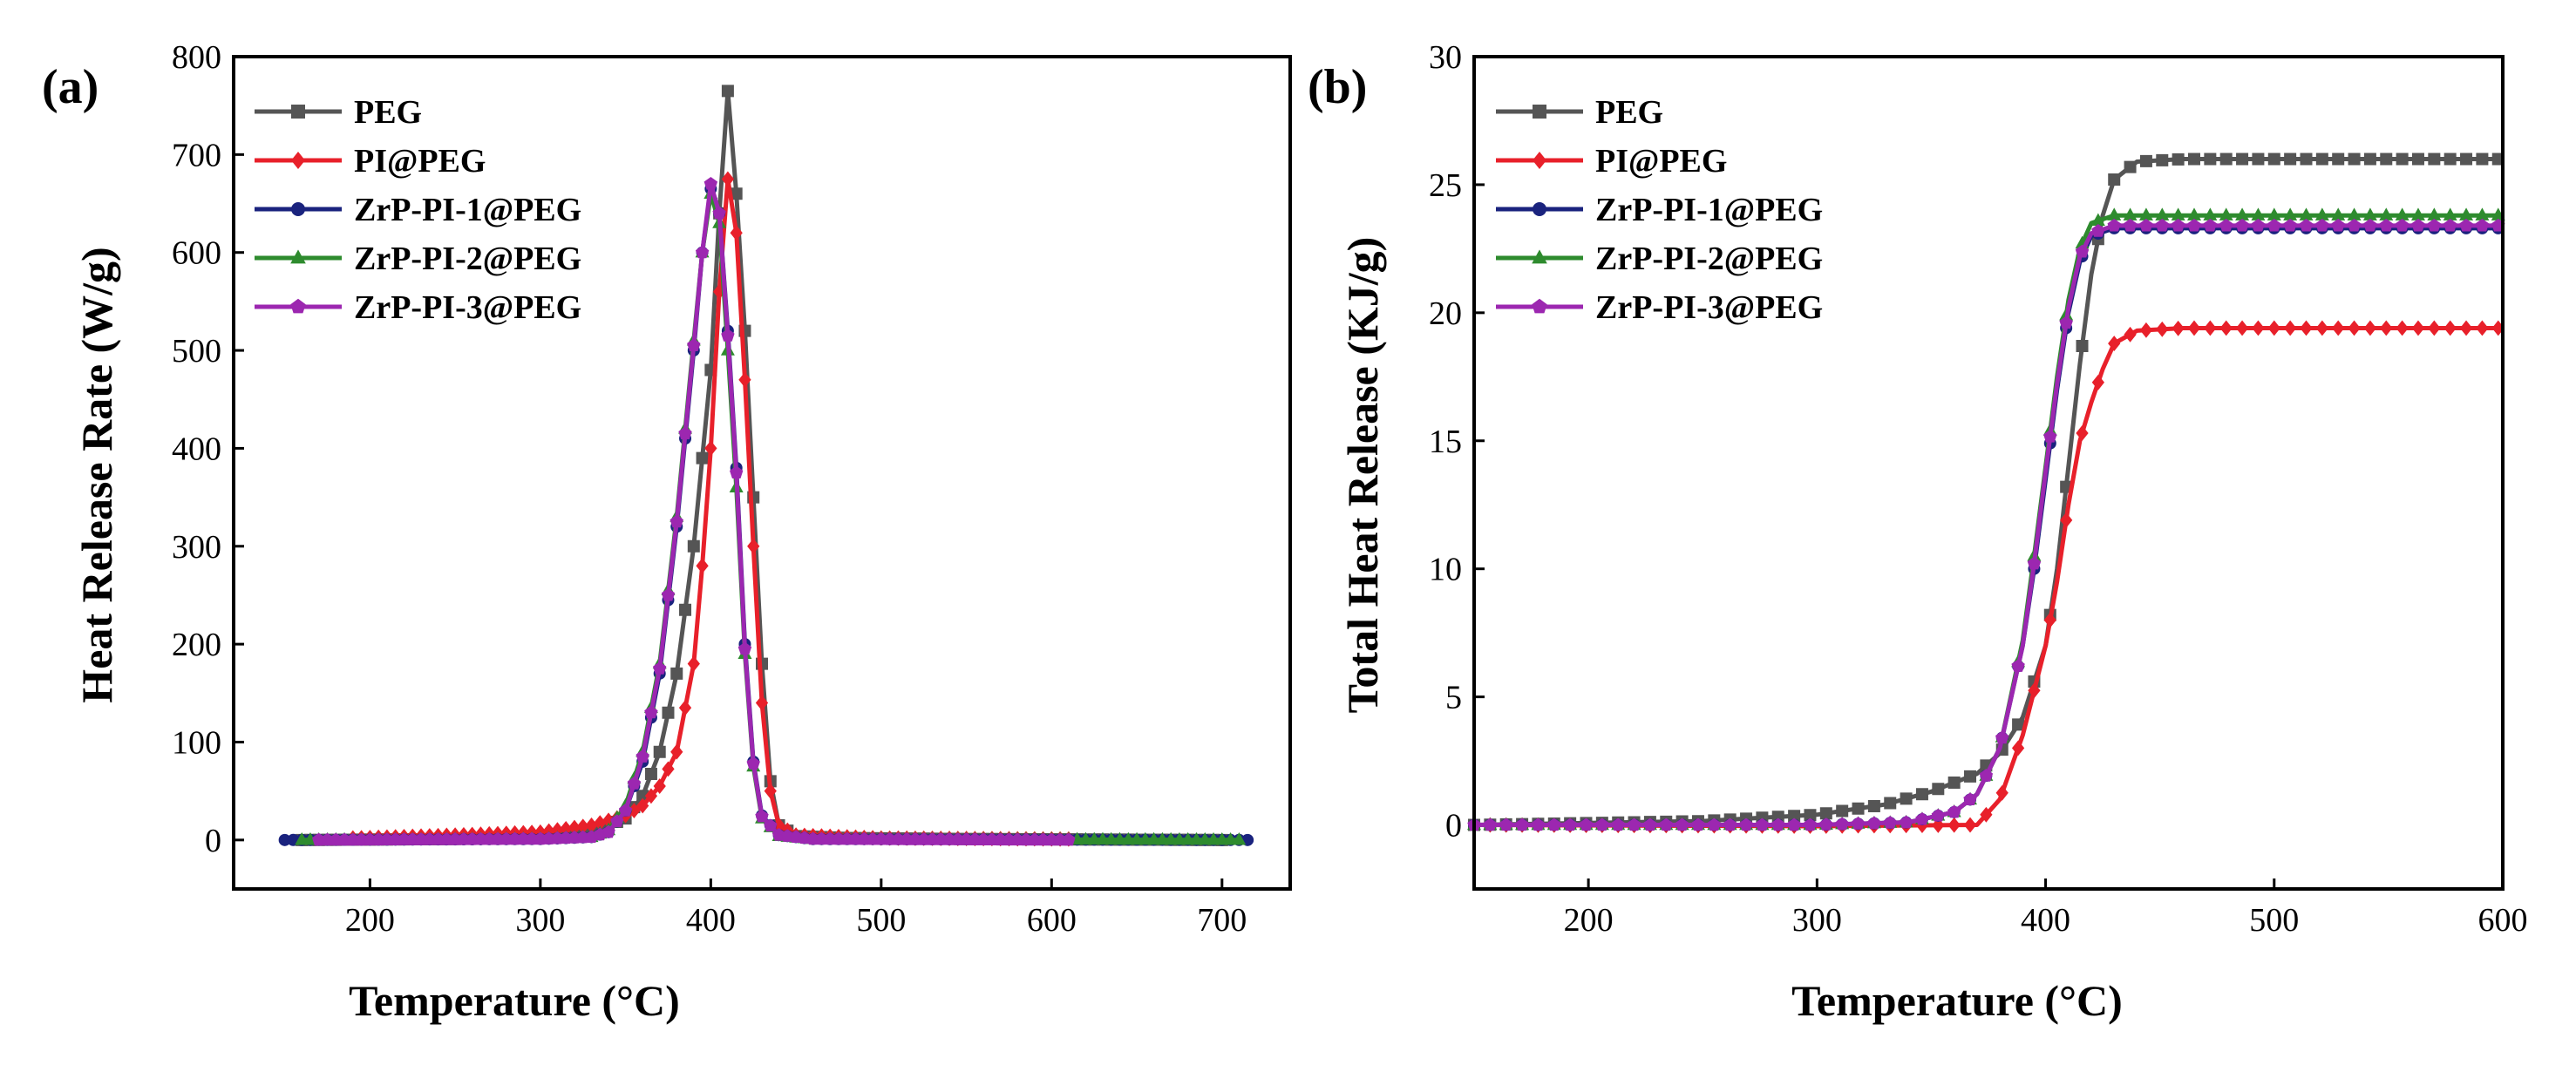 This screenshot has width=2576, height=1065. I want to click on panel-b-legend-label-pi-peg: PI@PEG, so click(1661, 161).